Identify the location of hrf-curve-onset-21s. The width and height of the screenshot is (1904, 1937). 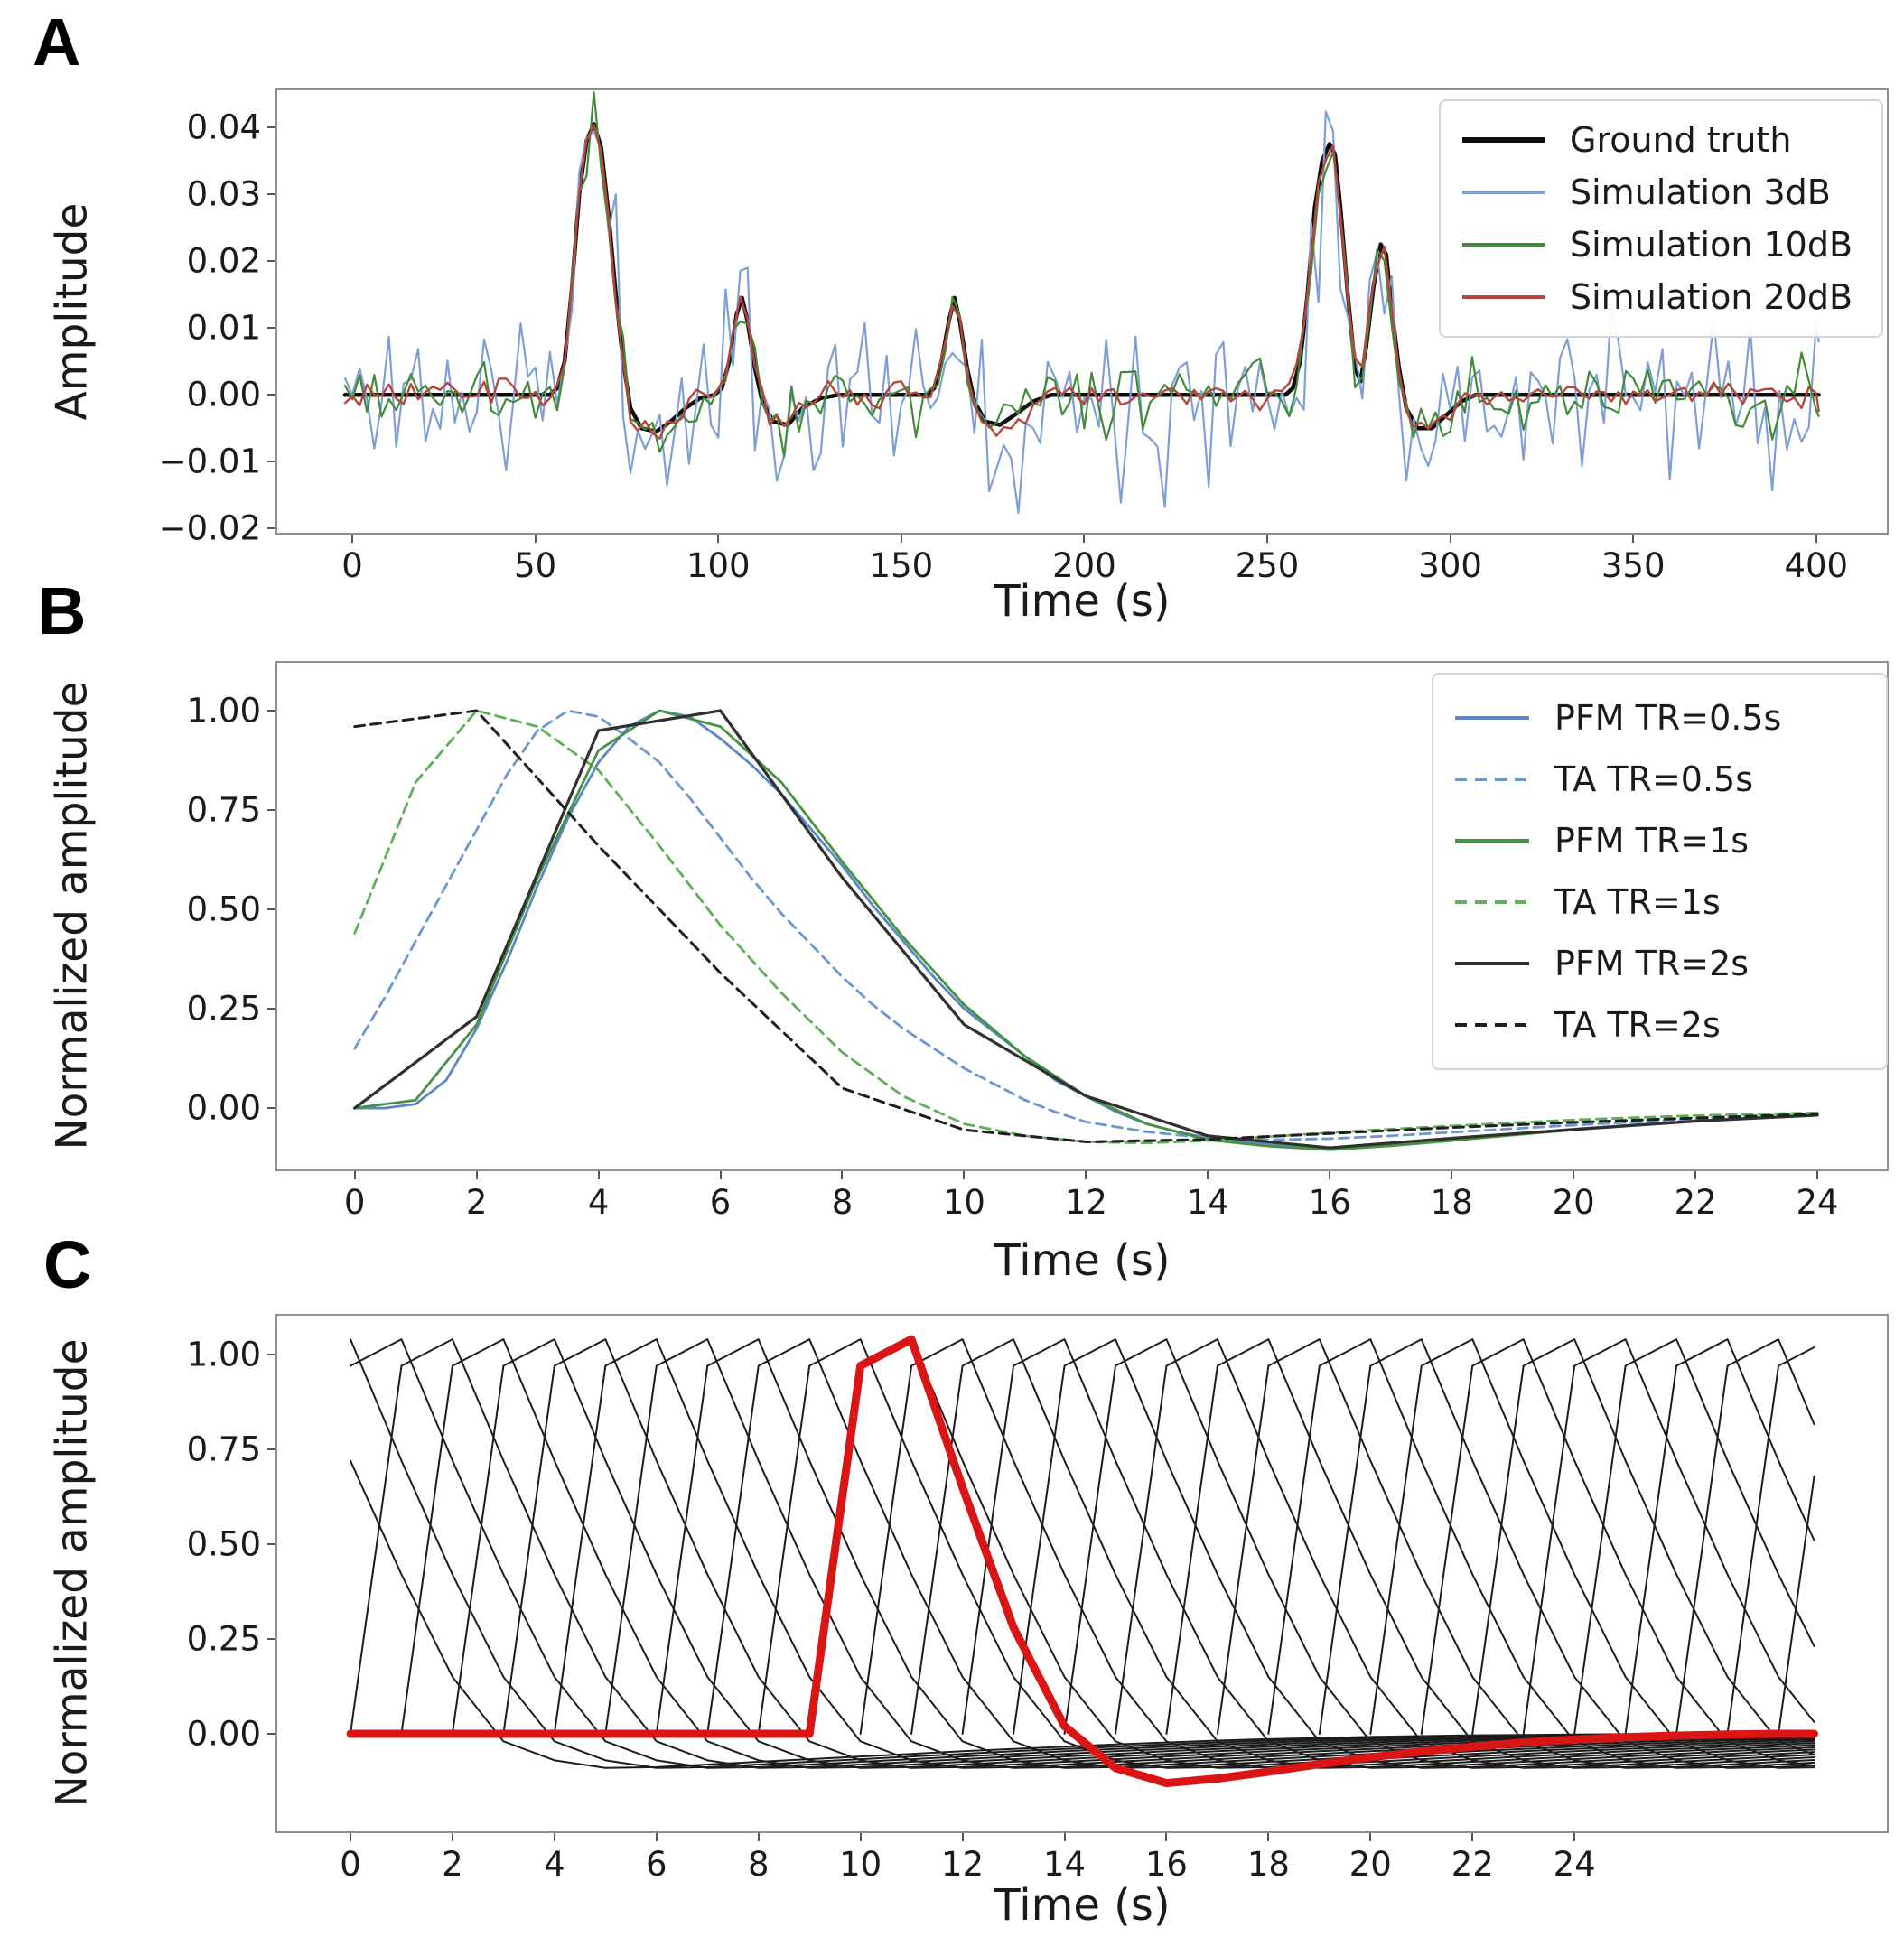
(1617, 1553).